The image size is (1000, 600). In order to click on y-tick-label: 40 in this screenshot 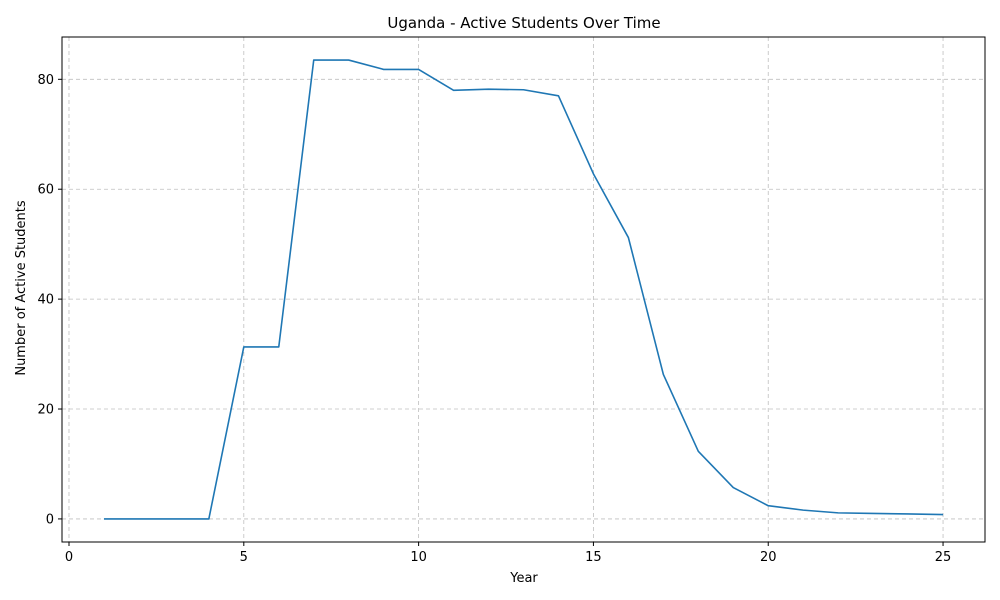, I will do `click(45, 300)`.